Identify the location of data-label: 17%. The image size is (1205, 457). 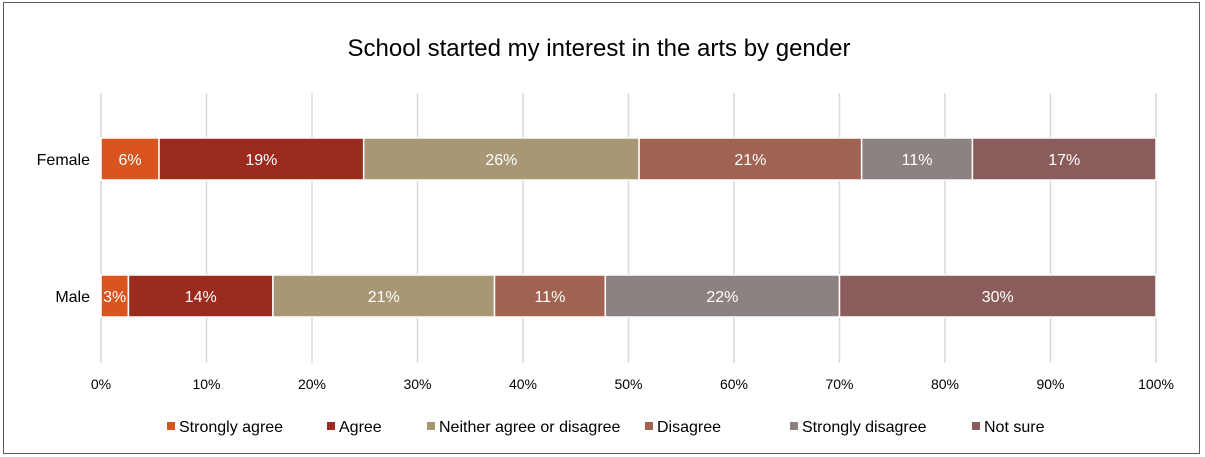
(1064, 160).